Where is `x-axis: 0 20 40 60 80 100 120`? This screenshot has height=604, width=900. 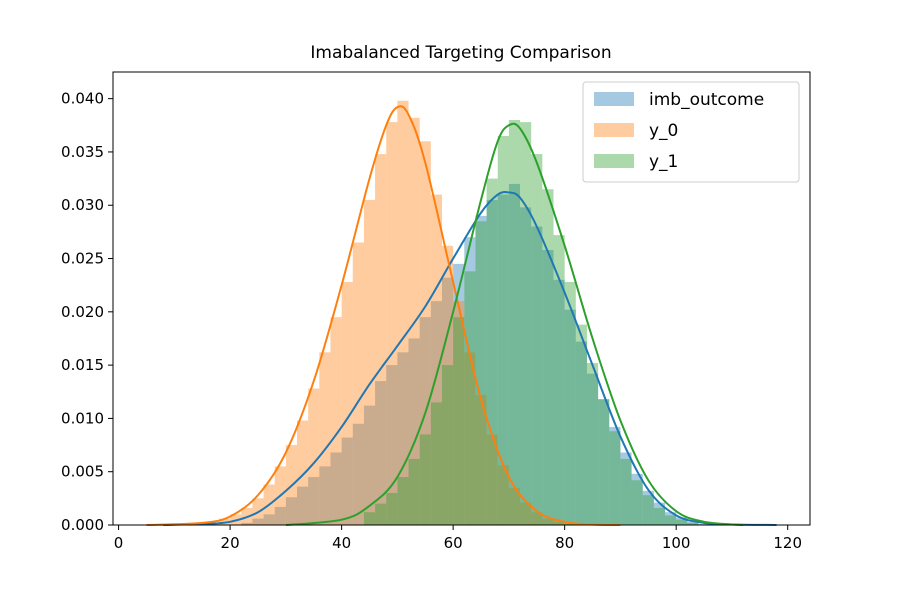
x-axis: 0 20 40 60 80 100 120 is located at coordinates (458, 538).